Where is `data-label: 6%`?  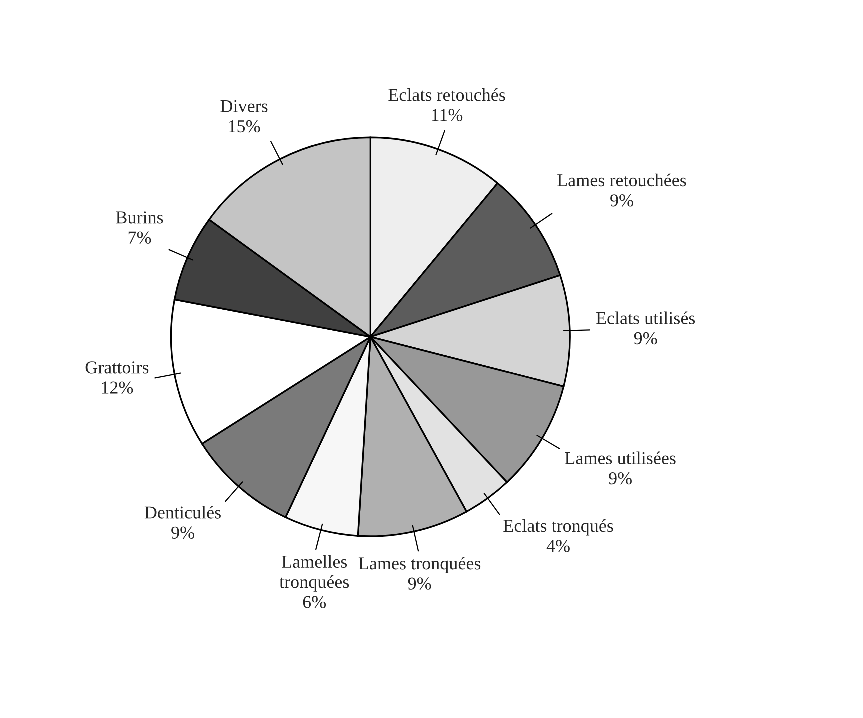
data-label: 6% is located at coordinates (314, 602).